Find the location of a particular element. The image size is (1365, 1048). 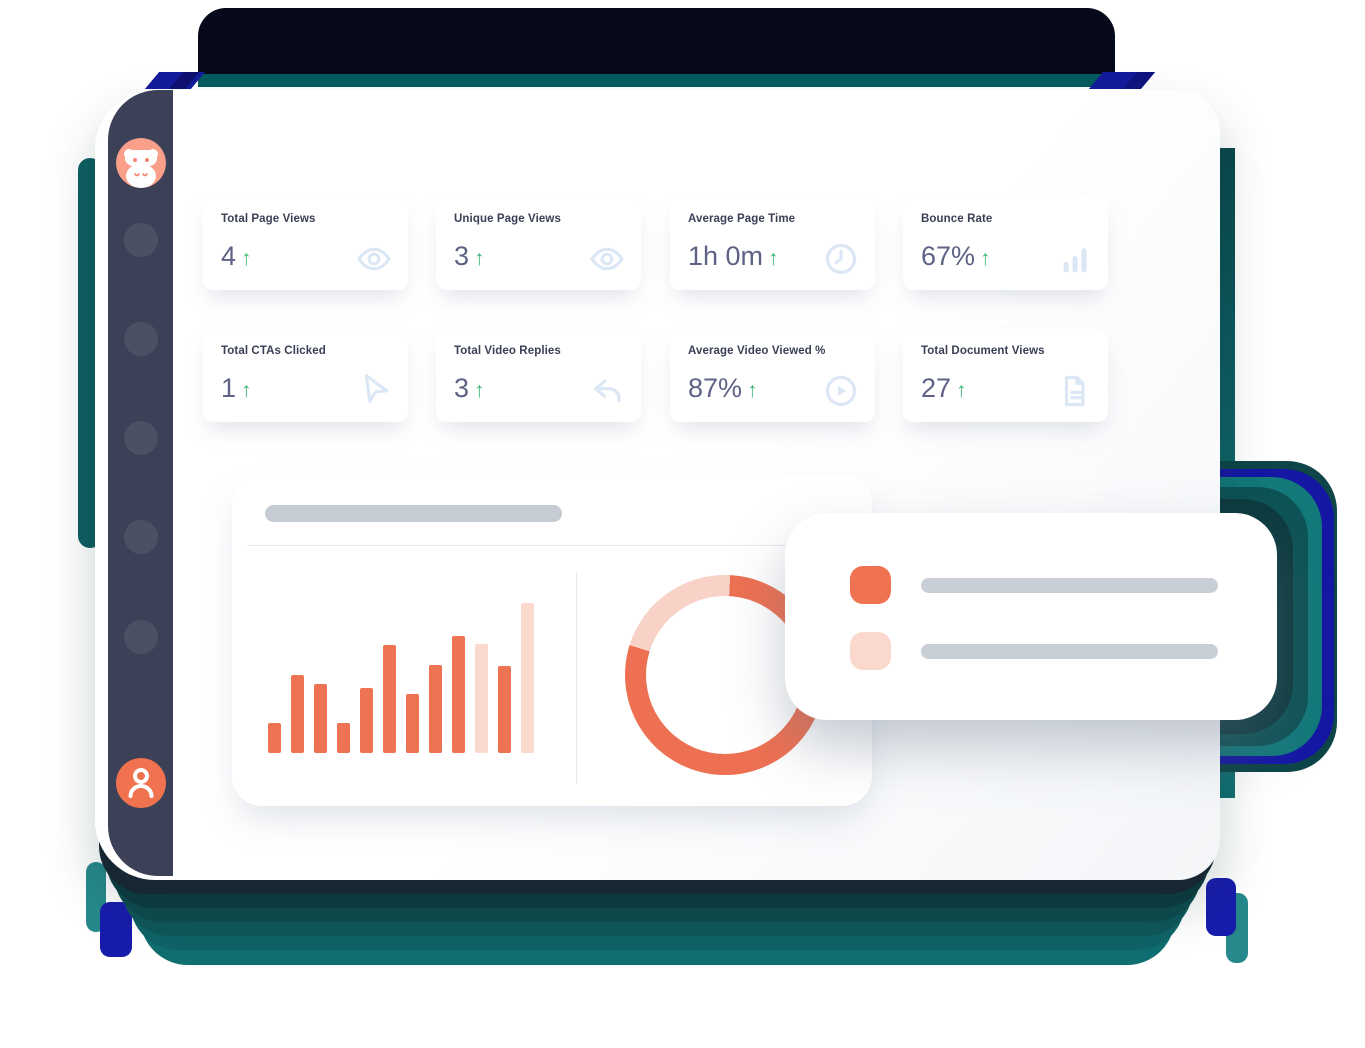

reply-icon is located at coordinates (607, 391).